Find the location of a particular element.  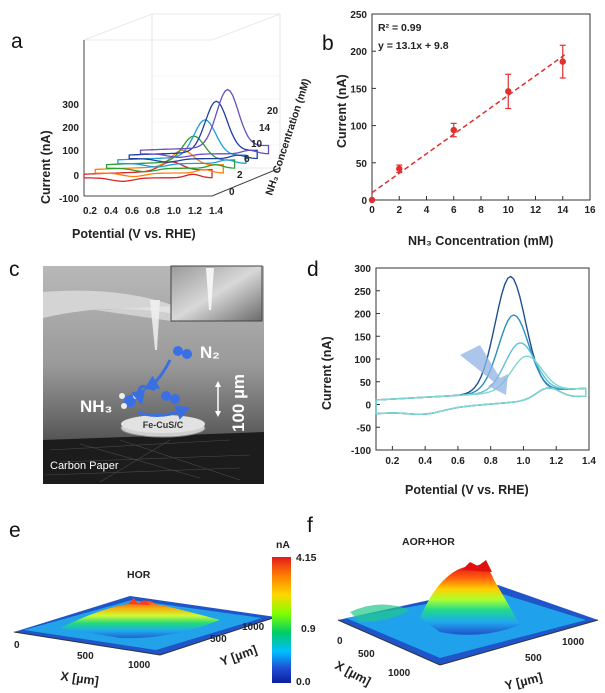

c-inset is located at coordinates (216, 293).